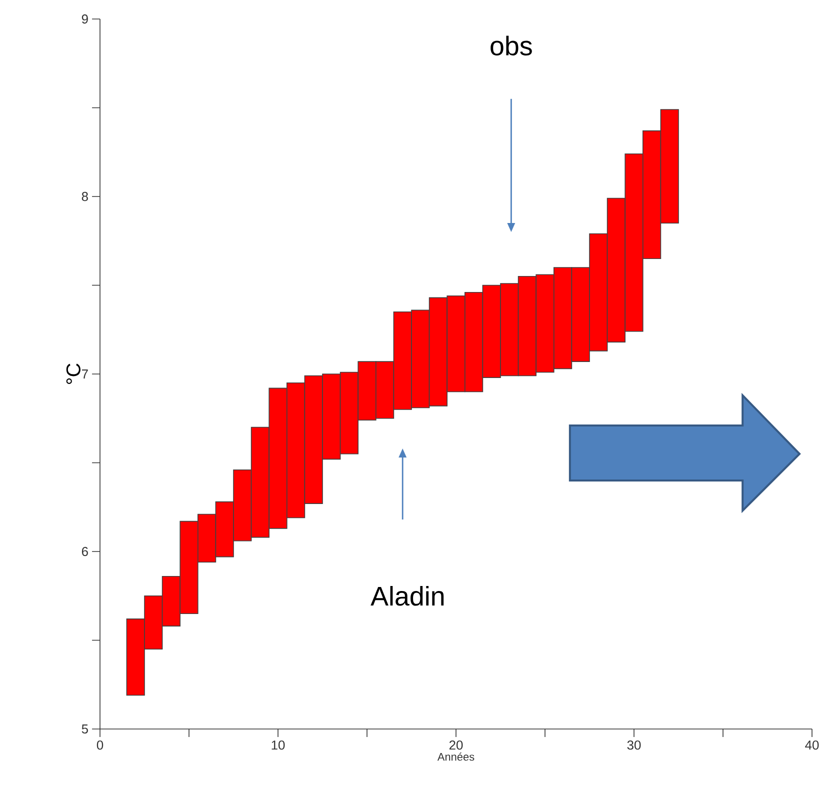 The width and height of the screenshot is (821, 807). Describe the element at coordinates (455, 756) in the screenshot. I see `x-axis-title: Années` at that location.